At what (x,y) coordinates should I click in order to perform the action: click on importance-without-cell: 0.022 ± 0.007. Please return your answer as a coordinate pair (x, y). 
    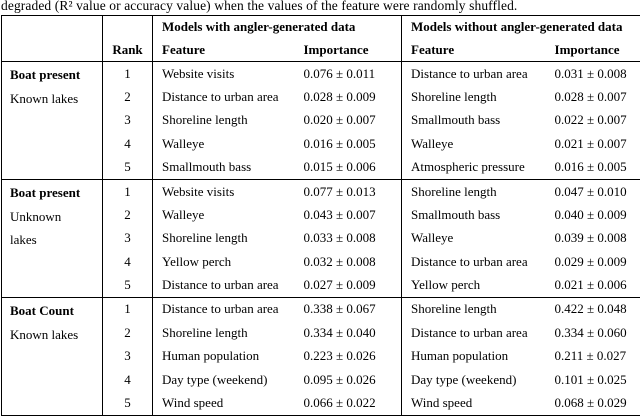
    Looking at the image, I should click on (590, 120).